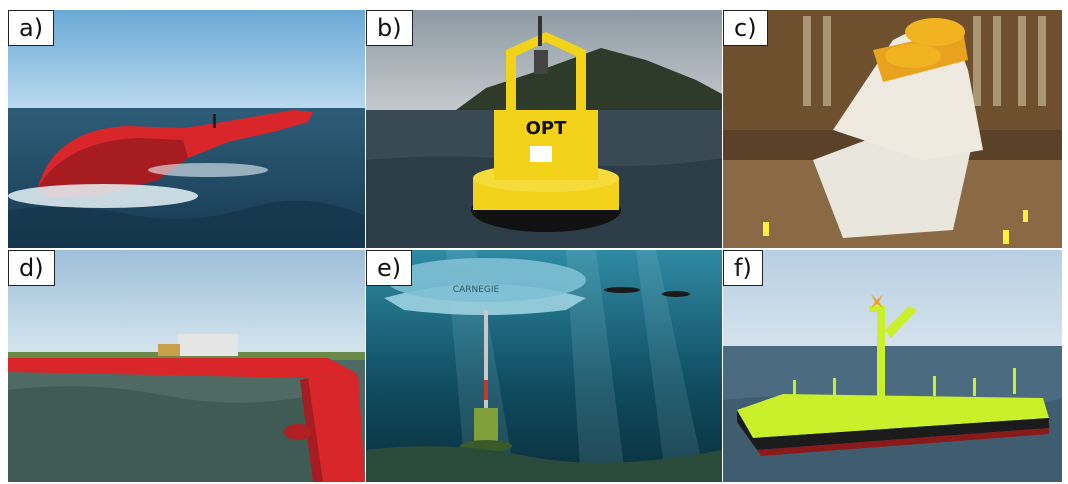 This screenshot has height=484, width=1068. Describe the element at coordinates (389, 28) in the screenshot. I see `panel-b-label: b)` at that location.